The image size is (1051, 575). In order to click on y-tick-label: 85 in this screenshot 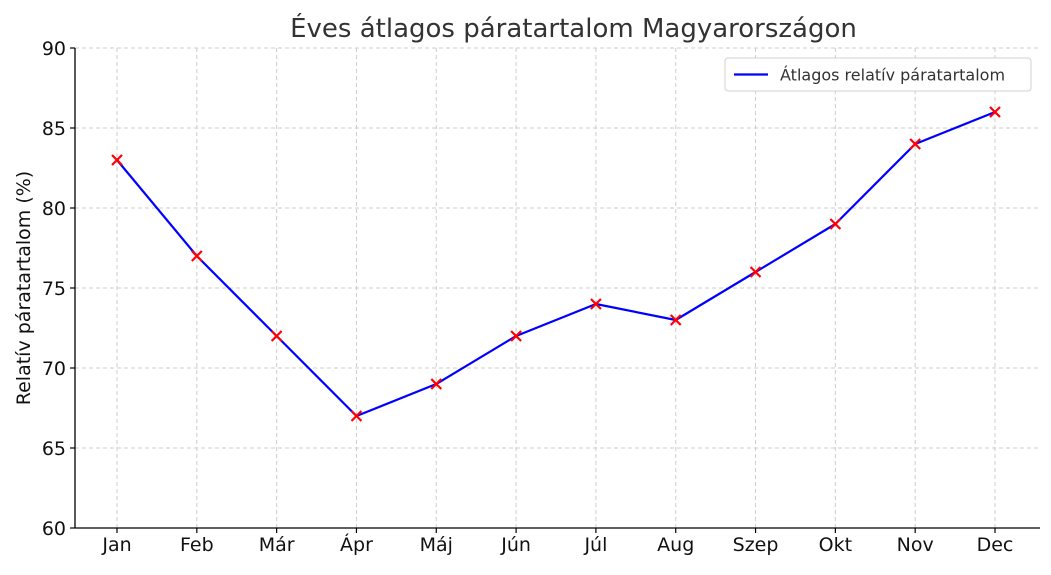, I will do `click(54, 129)`.